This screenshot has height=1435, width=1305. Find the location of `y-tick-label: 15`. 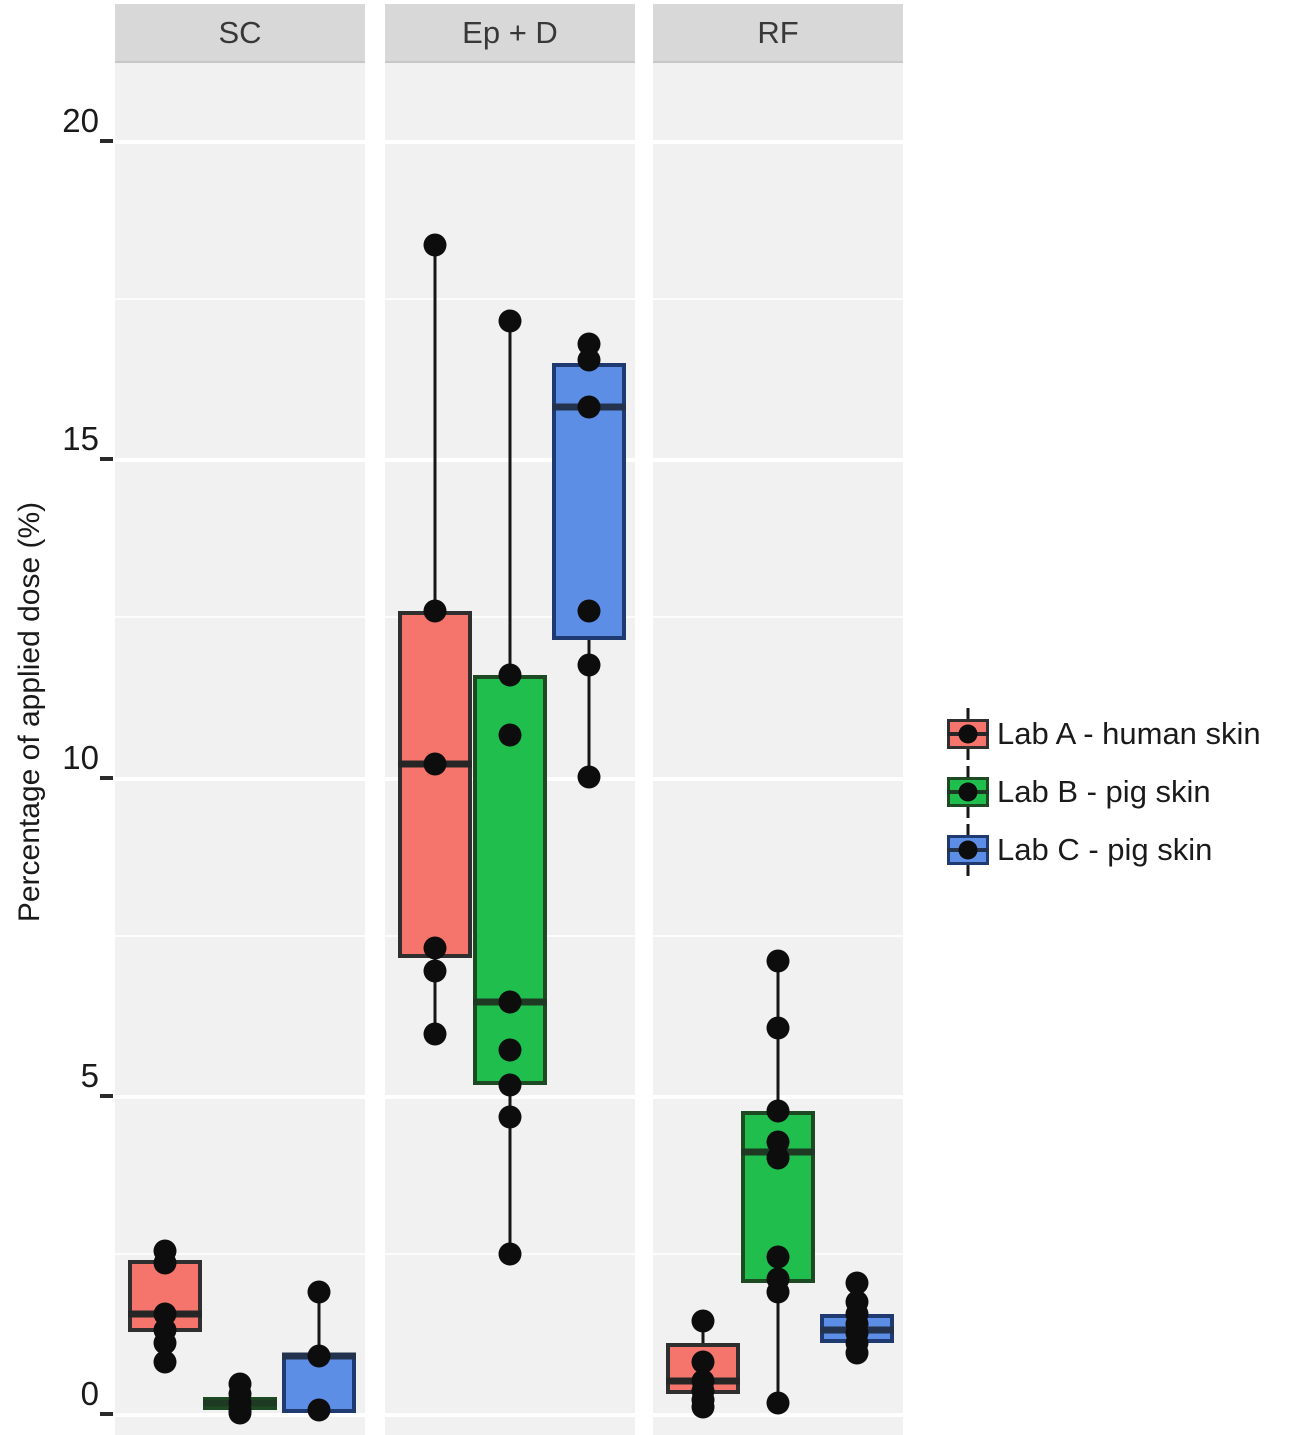

y-tick-label: 15 is located at coordinates (80, 439).